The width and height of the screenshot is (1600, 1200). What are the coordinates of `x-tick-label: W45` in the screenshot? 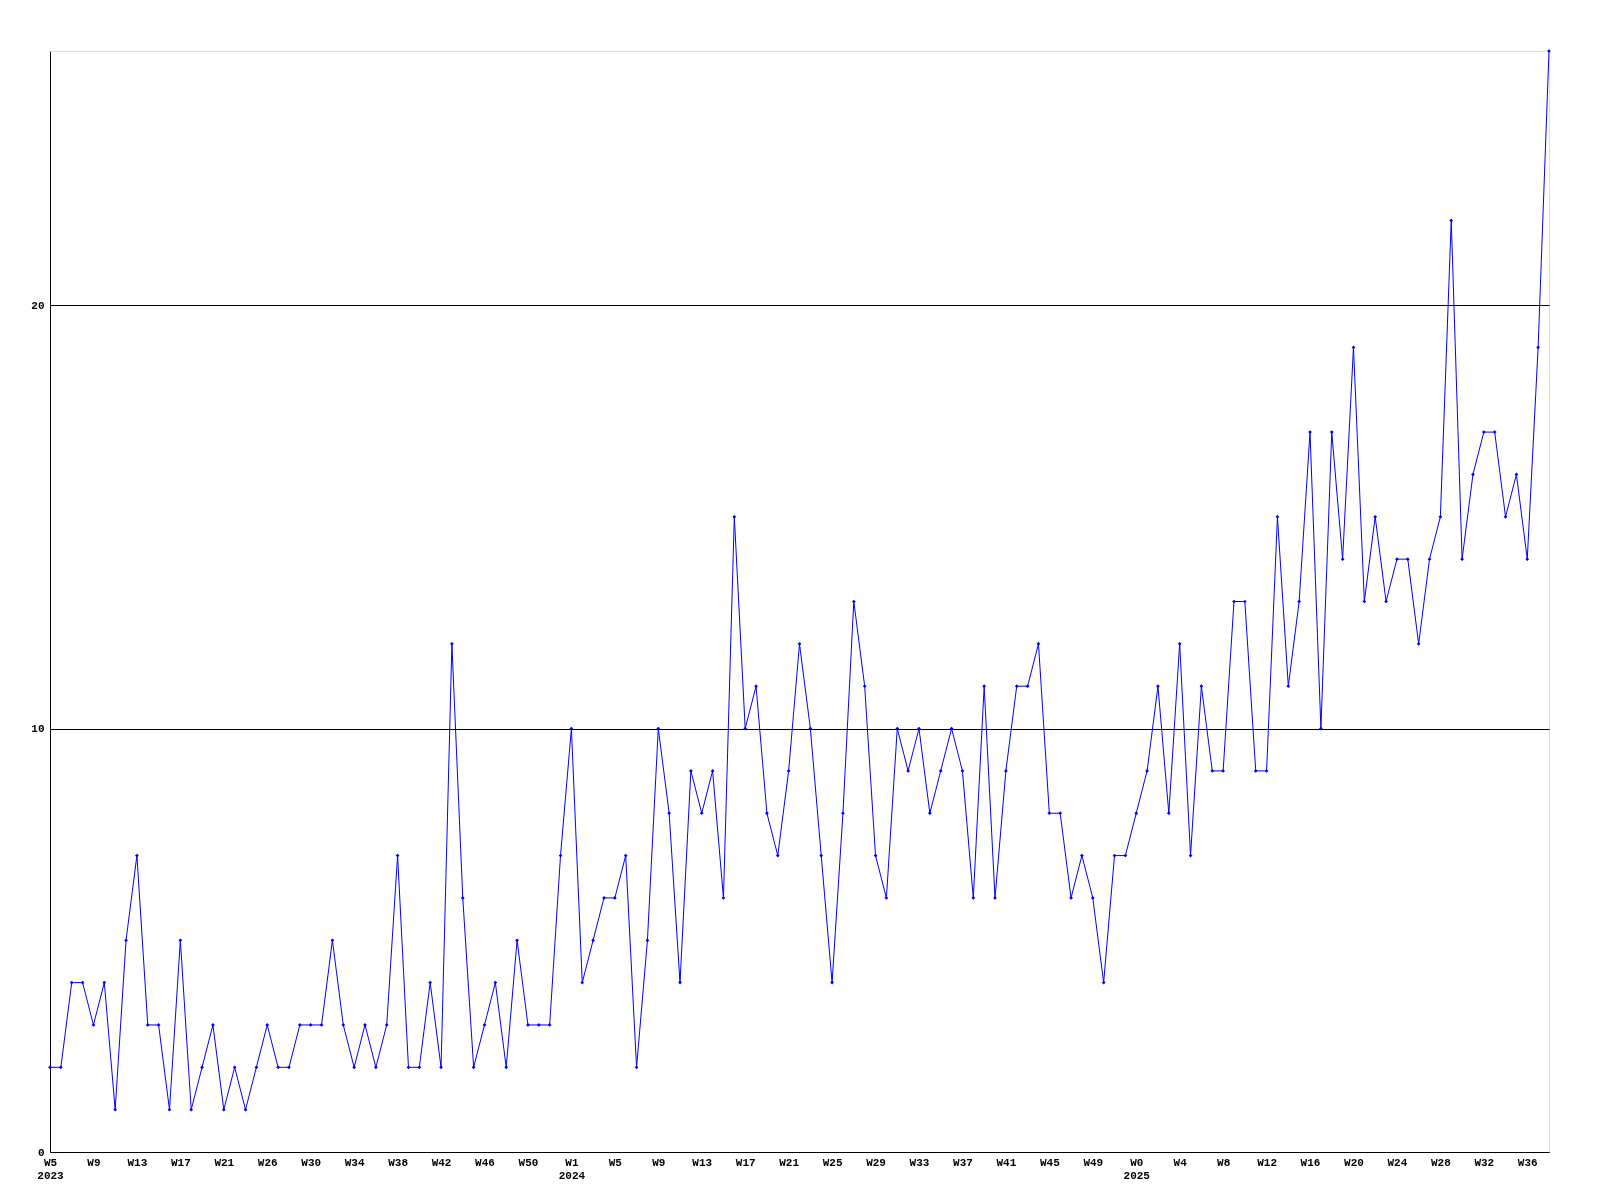 It's located at (1050, 1162).